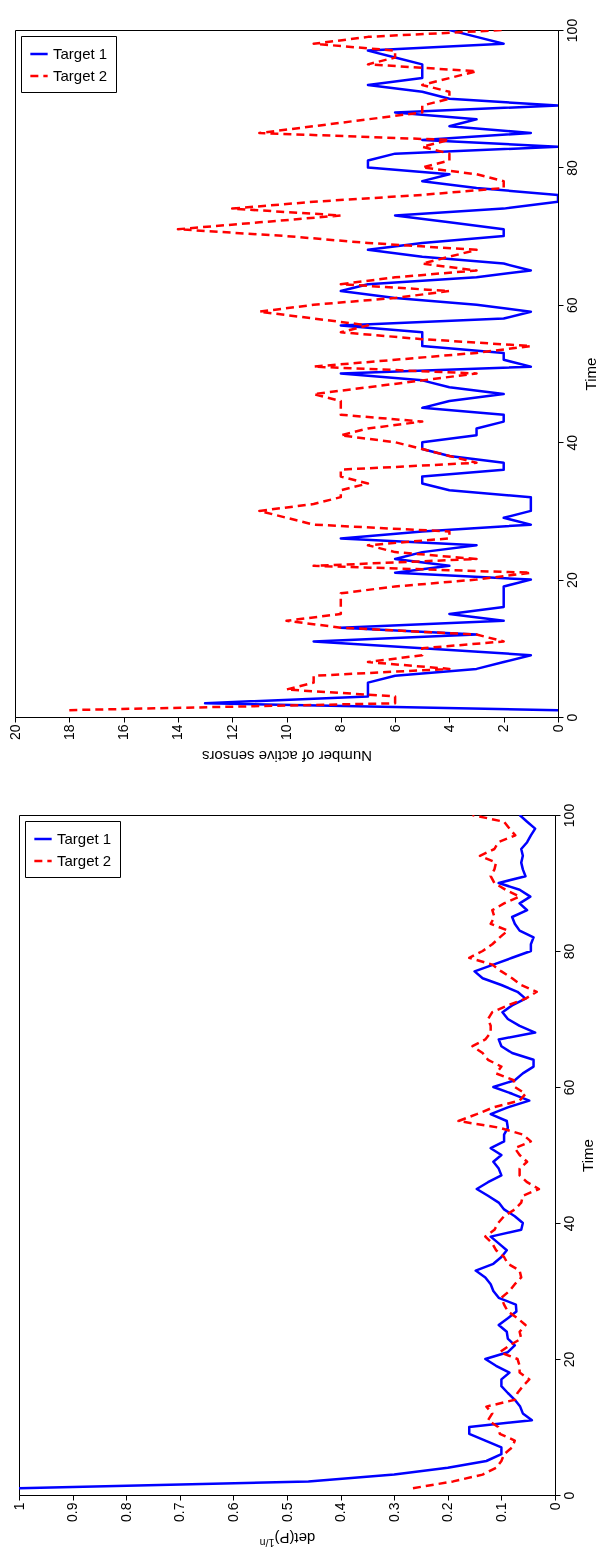 Image resolution: width=608 pixels, height=1568 pixels. I want to click on x-tick-label: 0.9, so click(72, 1512).